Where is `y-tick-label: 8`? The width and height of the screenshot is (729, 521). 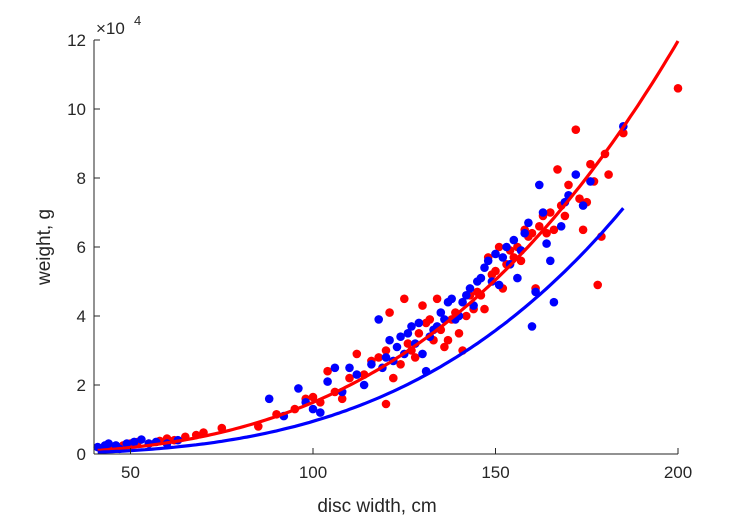
y-tick-label: 8 is located at coordinates (81, 178).